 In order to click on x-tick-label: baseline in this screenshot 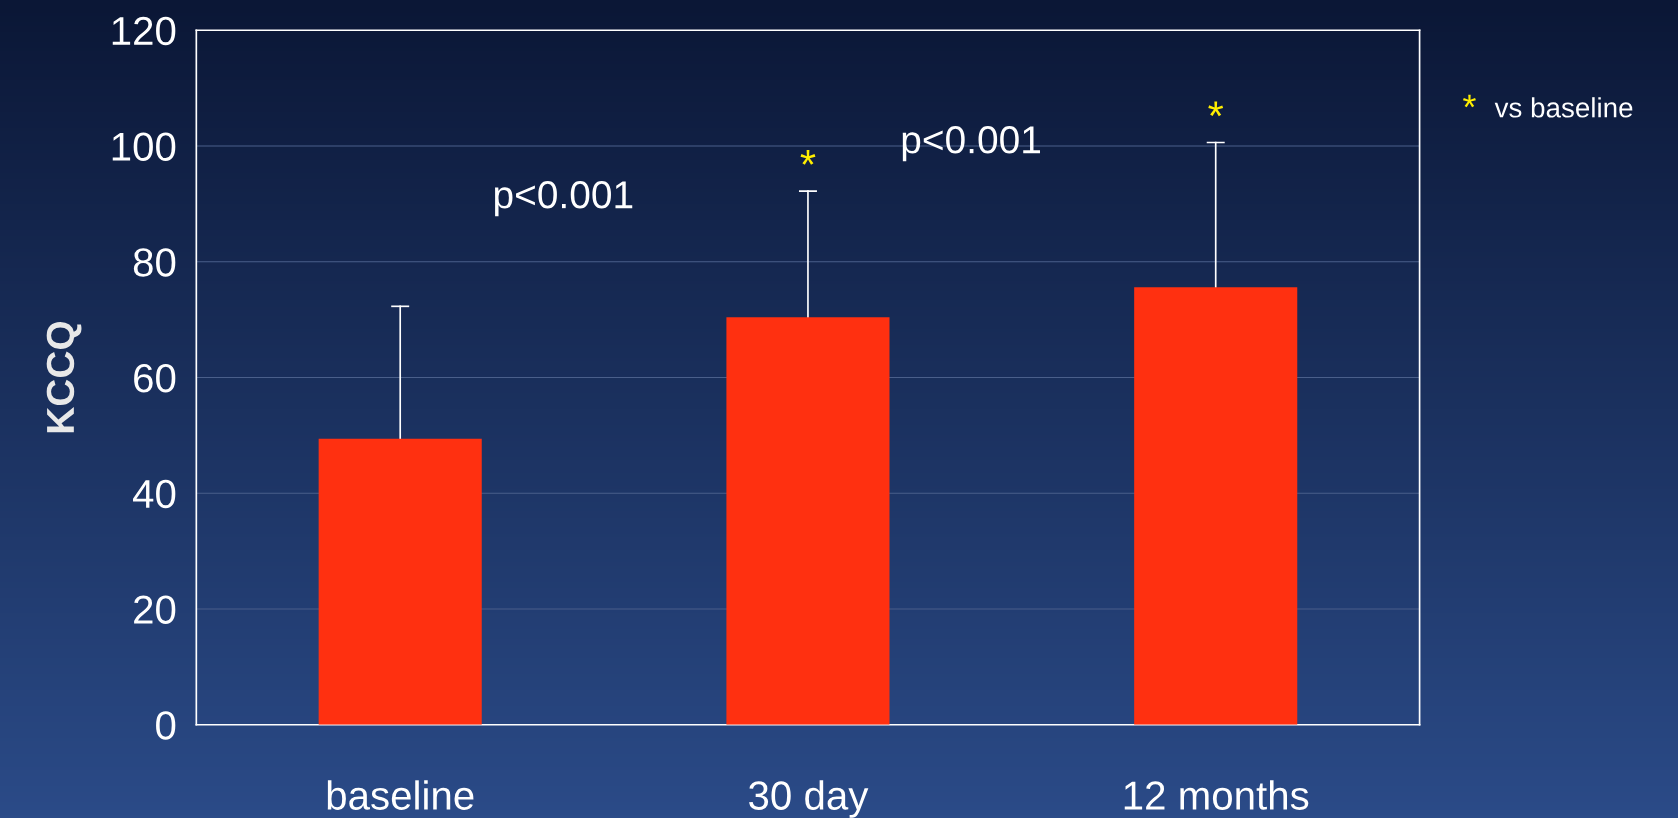, I will do `click(400, 795)`.